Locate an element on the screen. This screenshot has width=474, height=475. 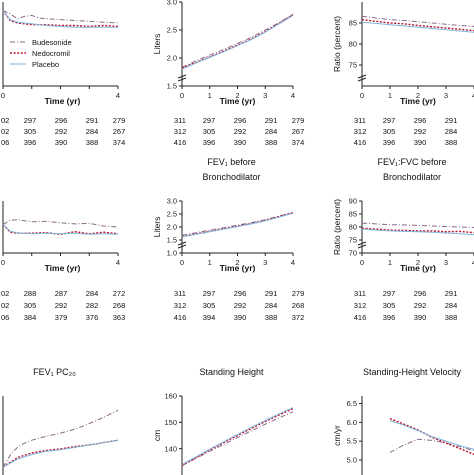
participant-count: 287 is located at coordinates (61, 293).